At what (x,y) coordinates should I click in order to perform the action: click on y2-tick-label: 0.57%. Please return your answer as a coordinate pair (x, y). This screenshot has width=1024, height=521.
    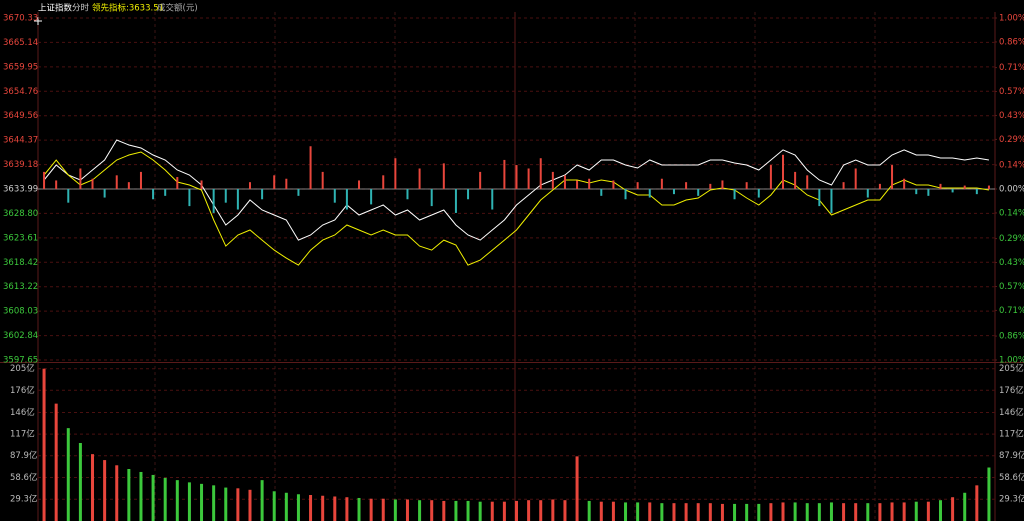
    Looking at the image, I should click on (1011, 287).